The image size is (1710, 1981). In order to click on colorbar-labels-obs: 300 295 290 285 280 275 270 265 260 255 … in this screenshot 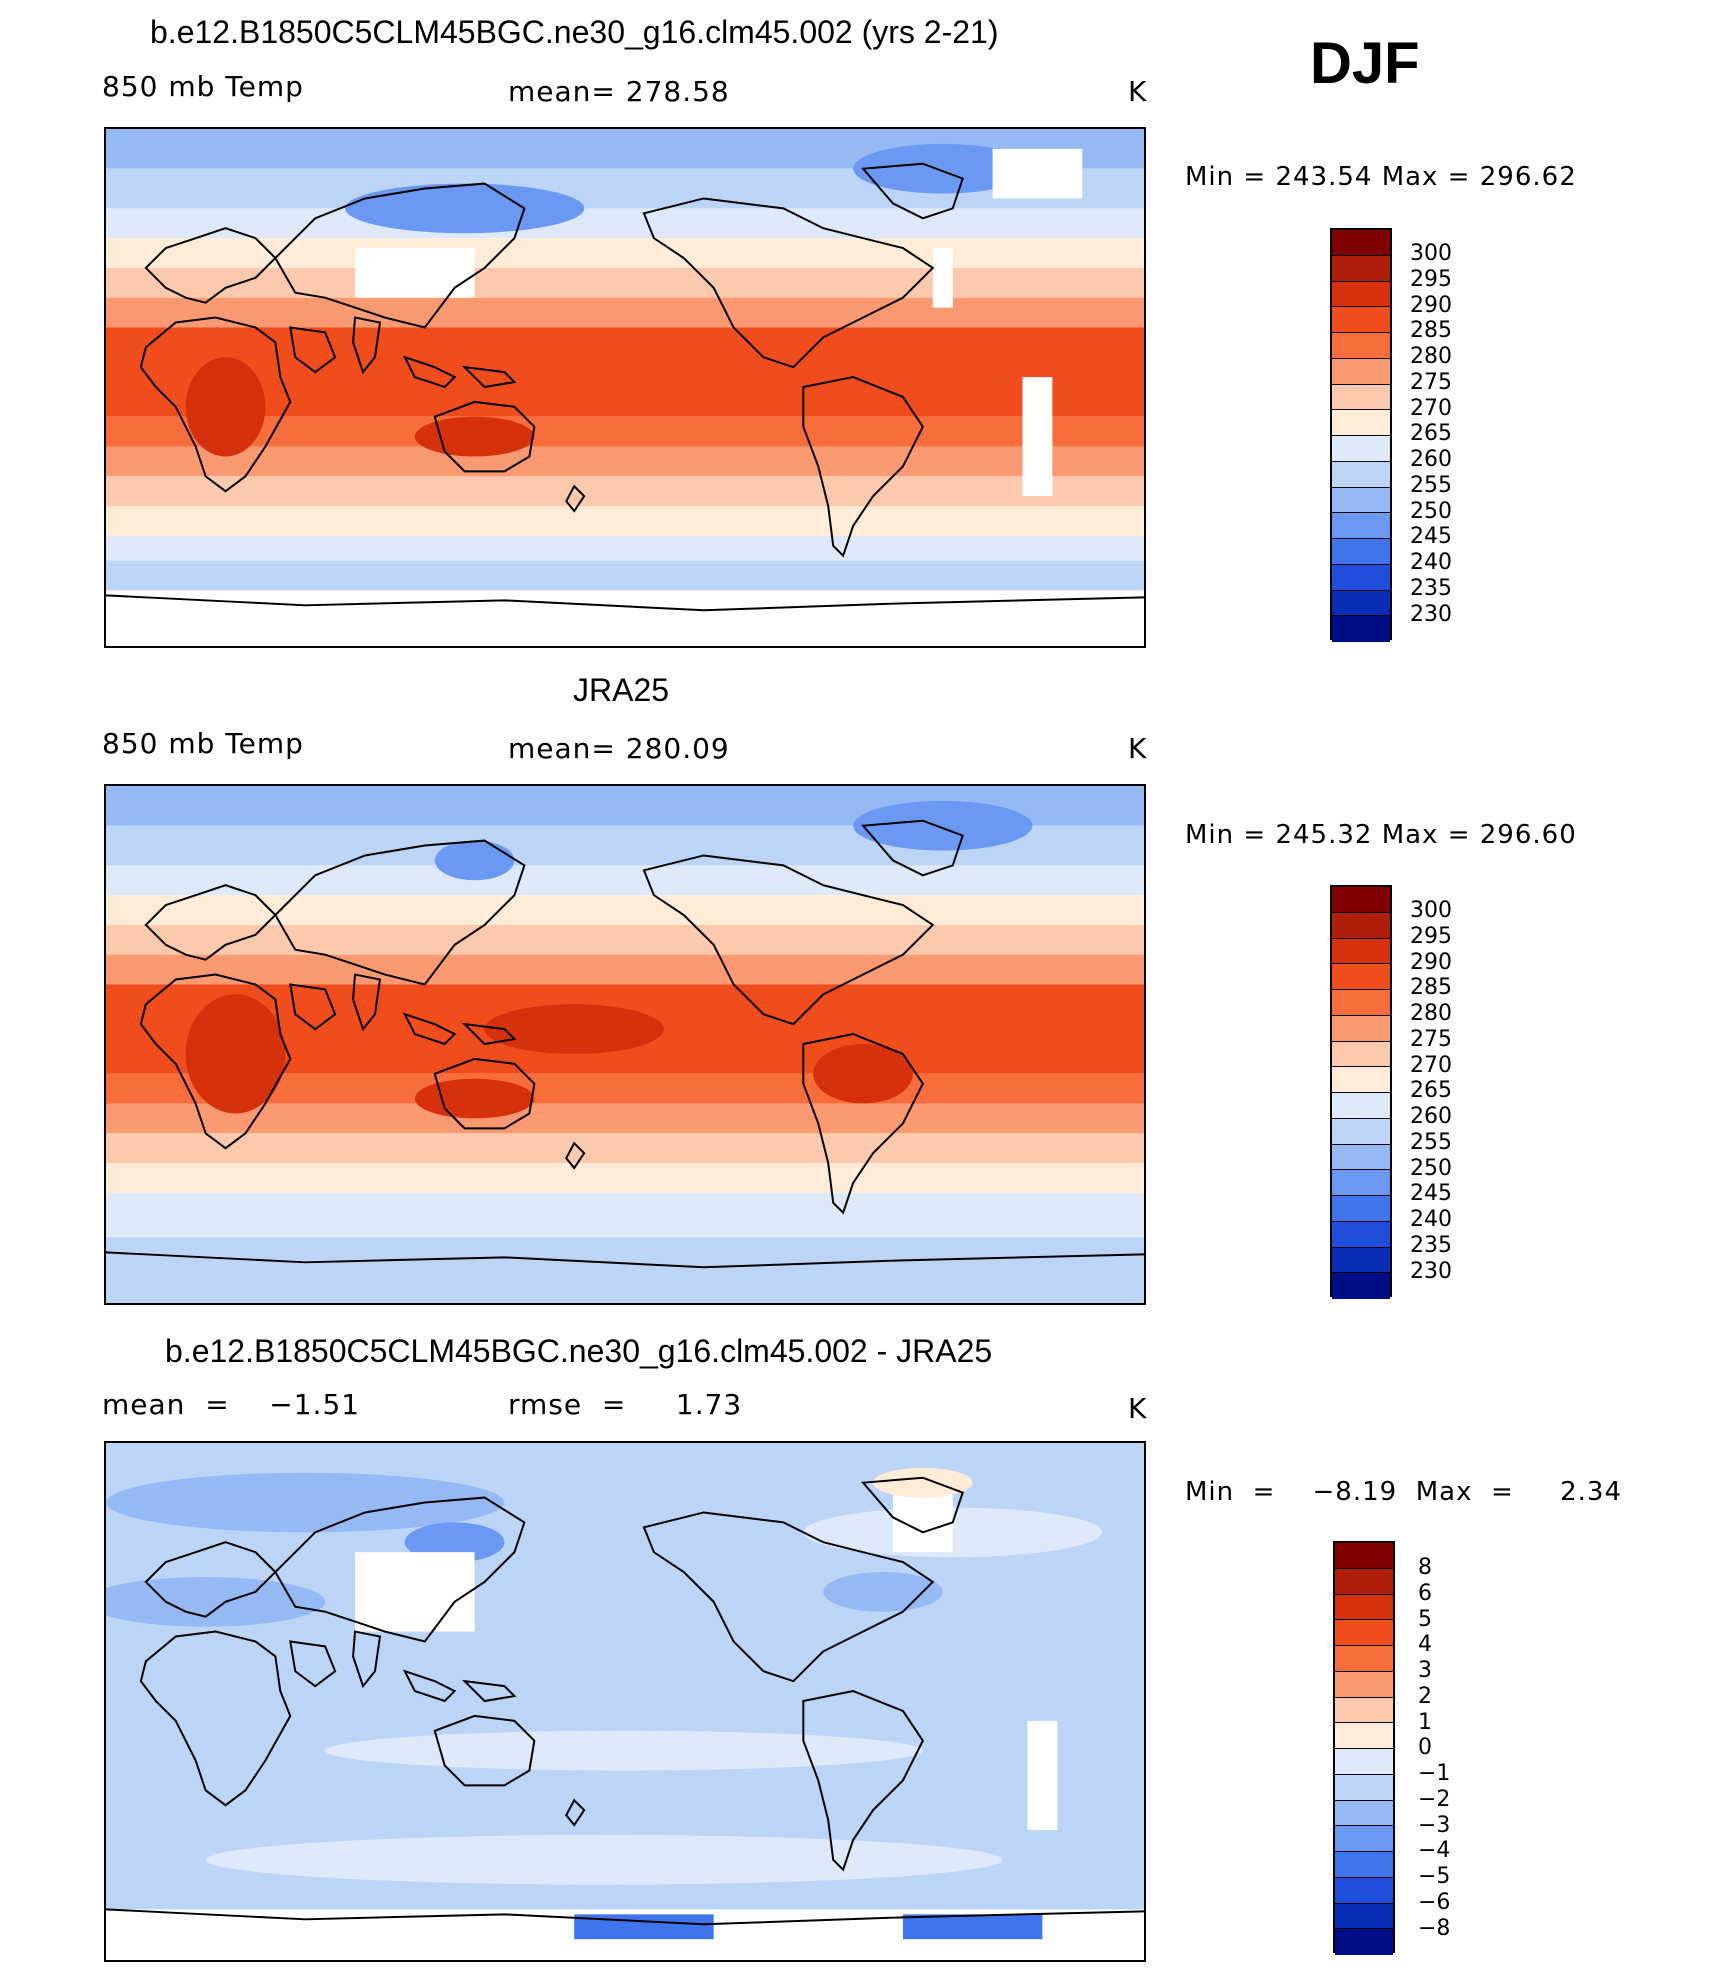, I will do `click(1450, 1098)`.